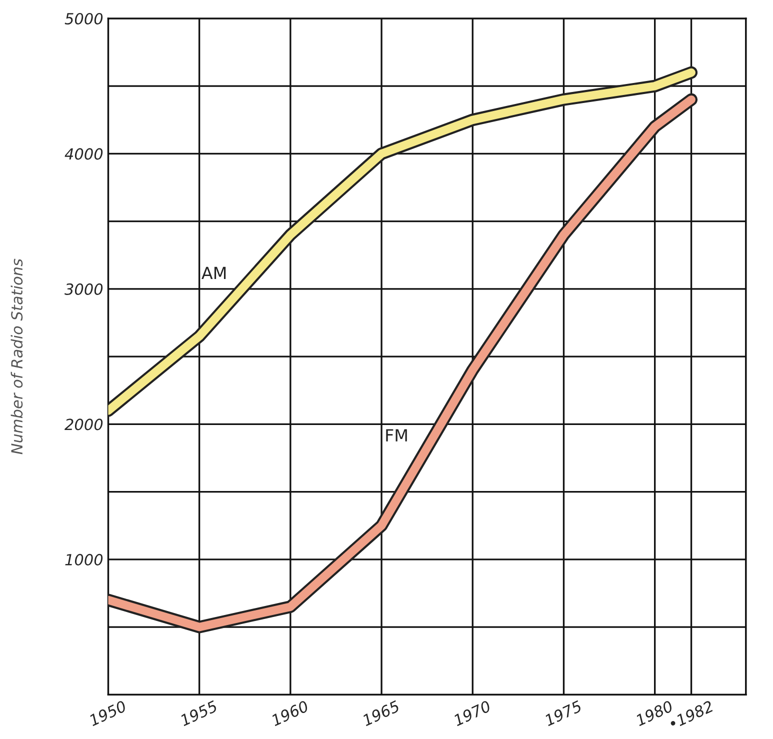 The width and height of the screenshot is (773, 739). What do you see at coordinates (16, 356) in the screenshot?
I see `y-axis-title: Number of Radio Stations` at bounding box center [16, 356].